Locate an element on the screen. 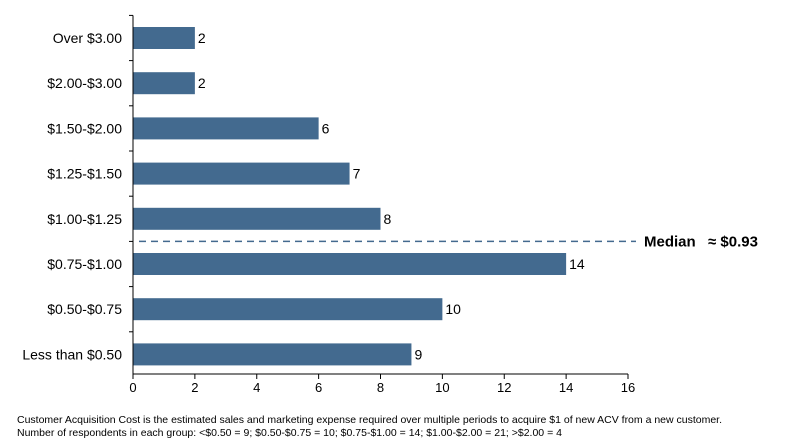 The height and width of the screenshot is (445, 791). x-tick-label: 8 is located at coordinates (380, 387).